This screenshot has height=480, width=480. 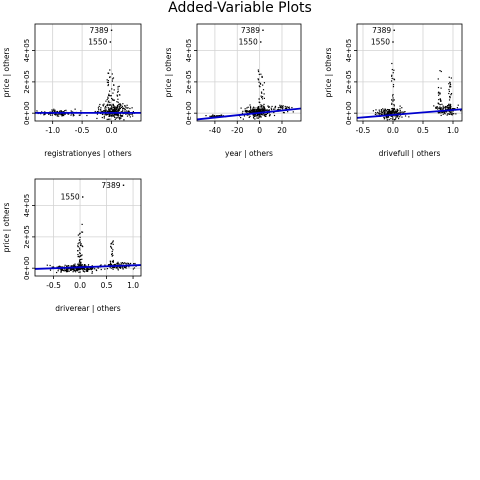 I want to click on y-tick-label: 0e+00, so click(x=27, y=268).